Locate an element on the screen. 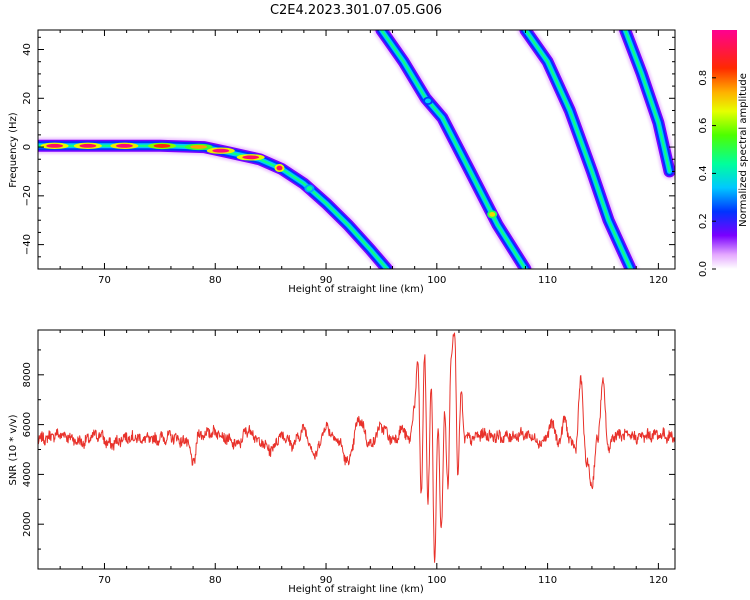  colorbar-tick-label: 0.4 is located at coordinates (703, 173).